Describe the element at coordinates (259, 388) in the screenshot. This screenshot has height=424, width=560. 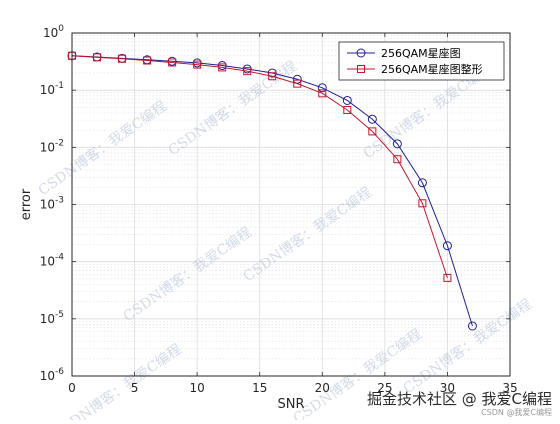
I see `x-tick-label: 15` at that location.